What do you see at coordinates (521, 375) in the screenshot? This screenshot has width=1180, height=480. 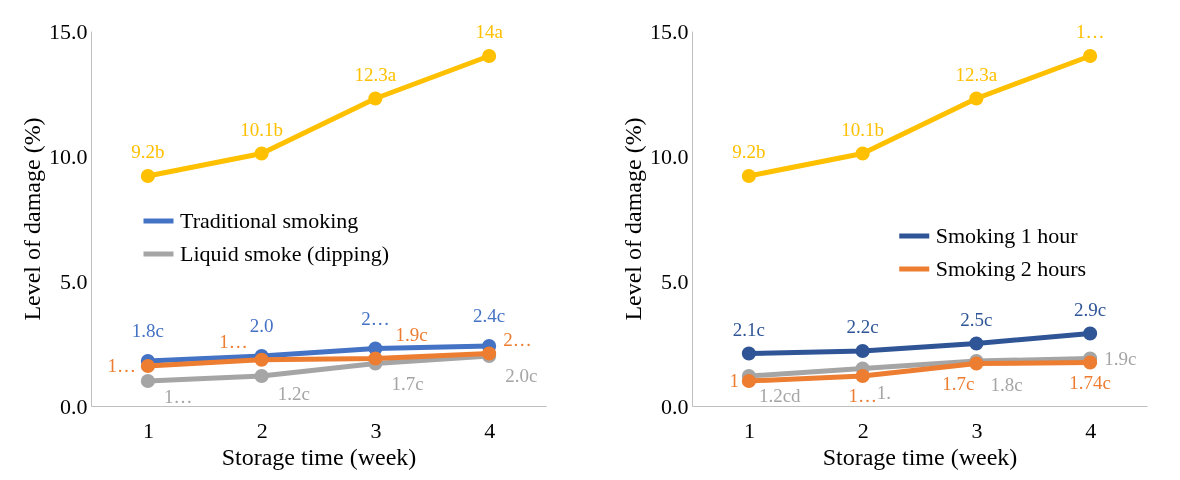 I see `data-label: 2.0c` at bounding box center [521, 375].